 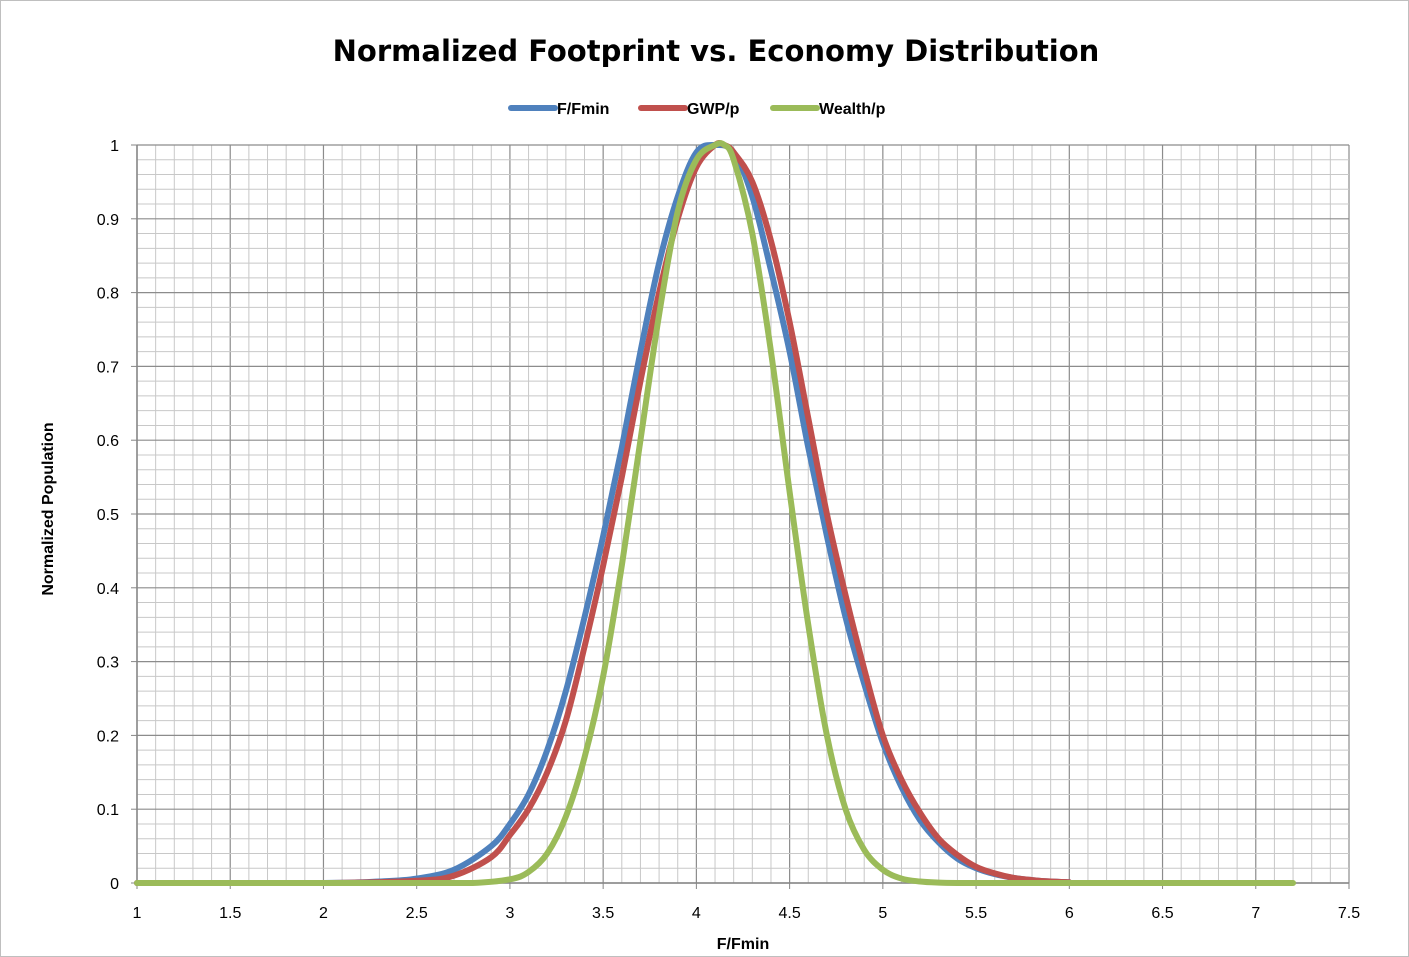 I want to click on y-tick-label: 0.5, so click(x=108, y=515).